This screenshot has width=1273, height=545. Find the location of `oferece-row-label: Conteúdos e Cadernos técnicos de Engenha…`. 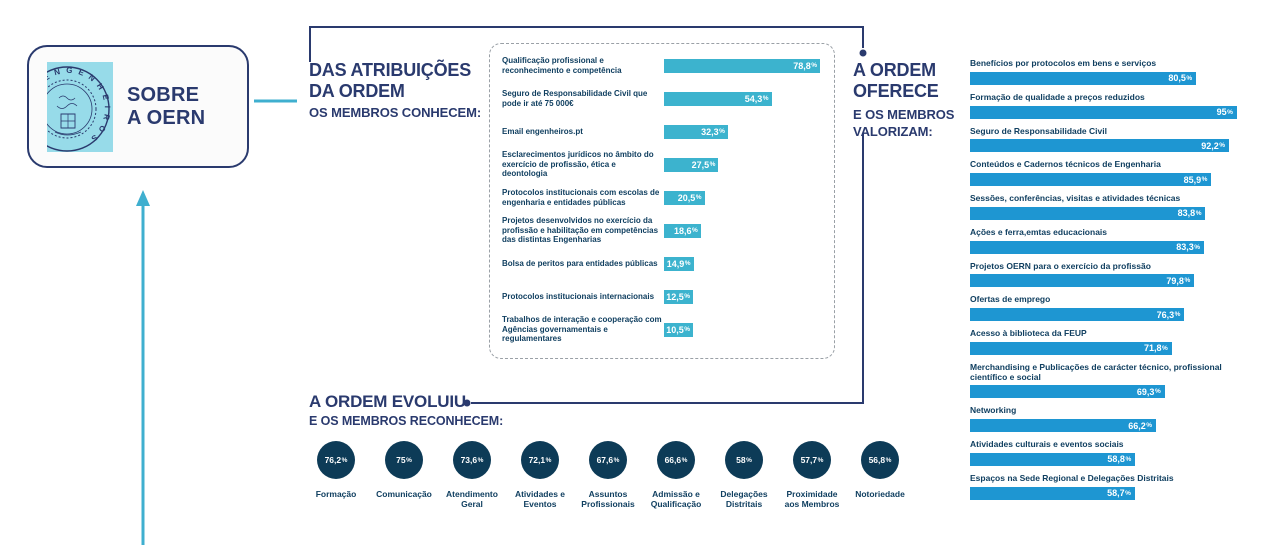

oferece-row-label: Conteúdos e Cadernos técnicos de Engenha… is located at coordinates (1065, 164).